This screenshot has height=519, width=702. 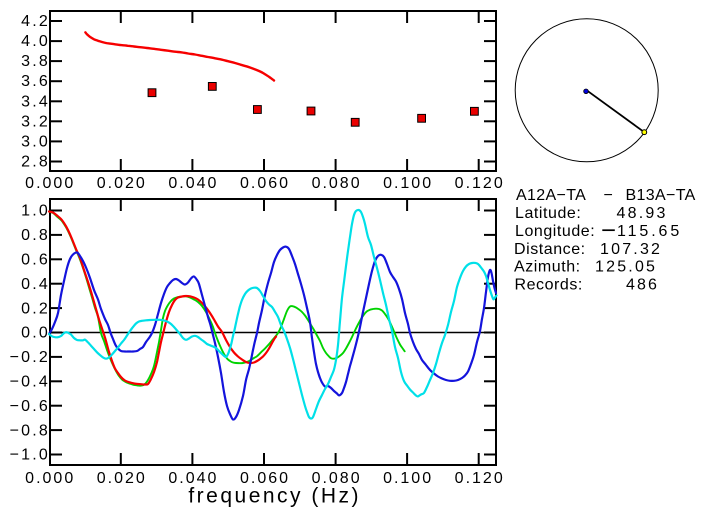 What do you see at coordinates (35, 235) in the screenshot?
I see `svg-text: 0.8` at bounding box center [35, 235].